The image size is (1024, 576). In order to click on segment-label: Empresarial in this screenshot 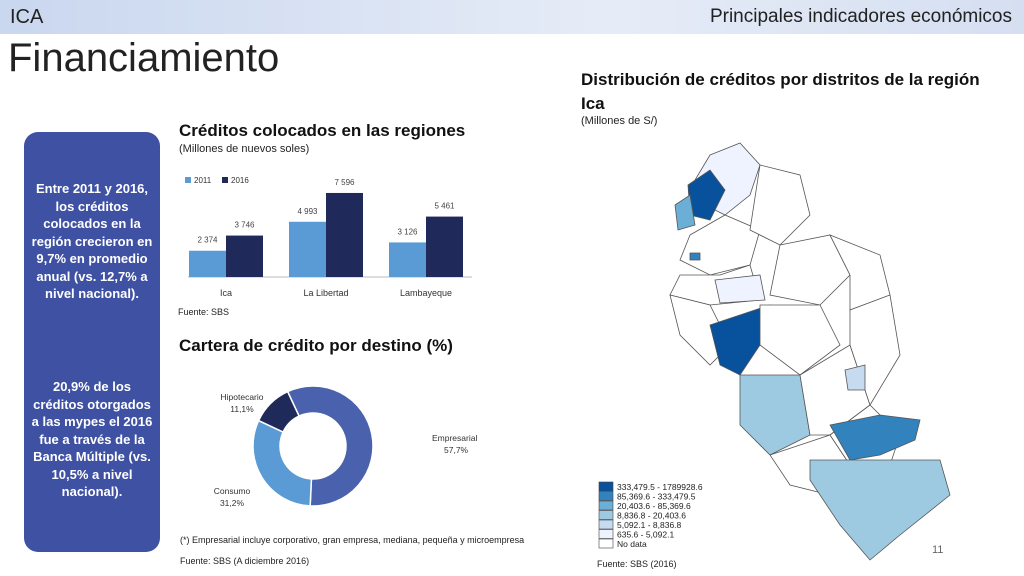, I will do `click(454, 438)`.